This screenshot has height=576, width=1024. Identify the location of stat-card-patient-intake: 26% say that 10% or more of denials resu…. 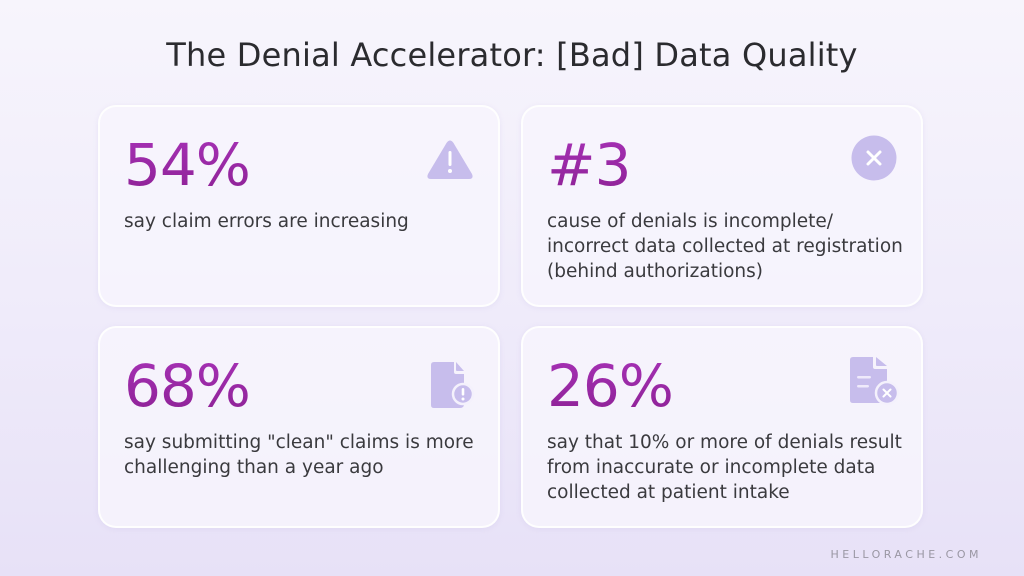
(722, 427).